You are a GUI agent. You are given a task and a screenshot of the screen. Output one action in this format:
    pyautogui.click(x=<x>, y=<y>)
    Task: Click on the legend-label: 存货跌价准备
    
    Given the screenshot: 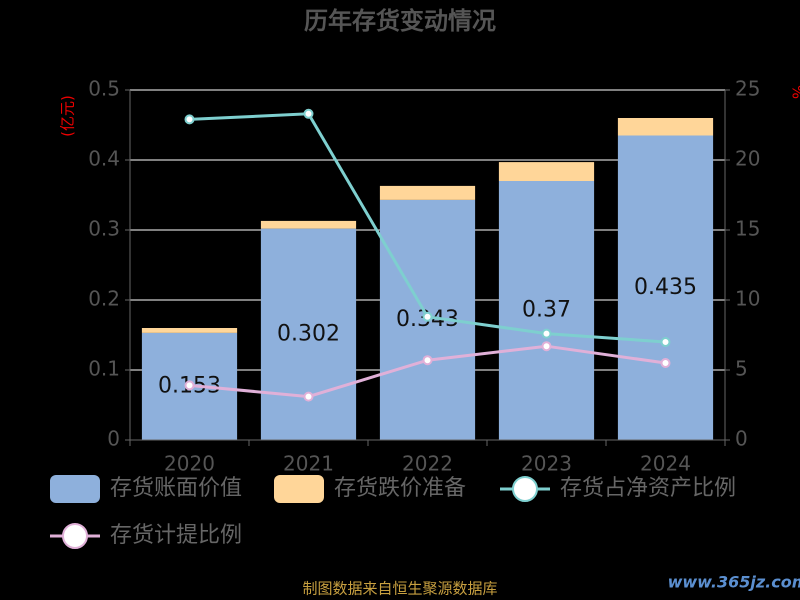 What is the action you would take?
    pyautogui.click(x=400, y=488)
    